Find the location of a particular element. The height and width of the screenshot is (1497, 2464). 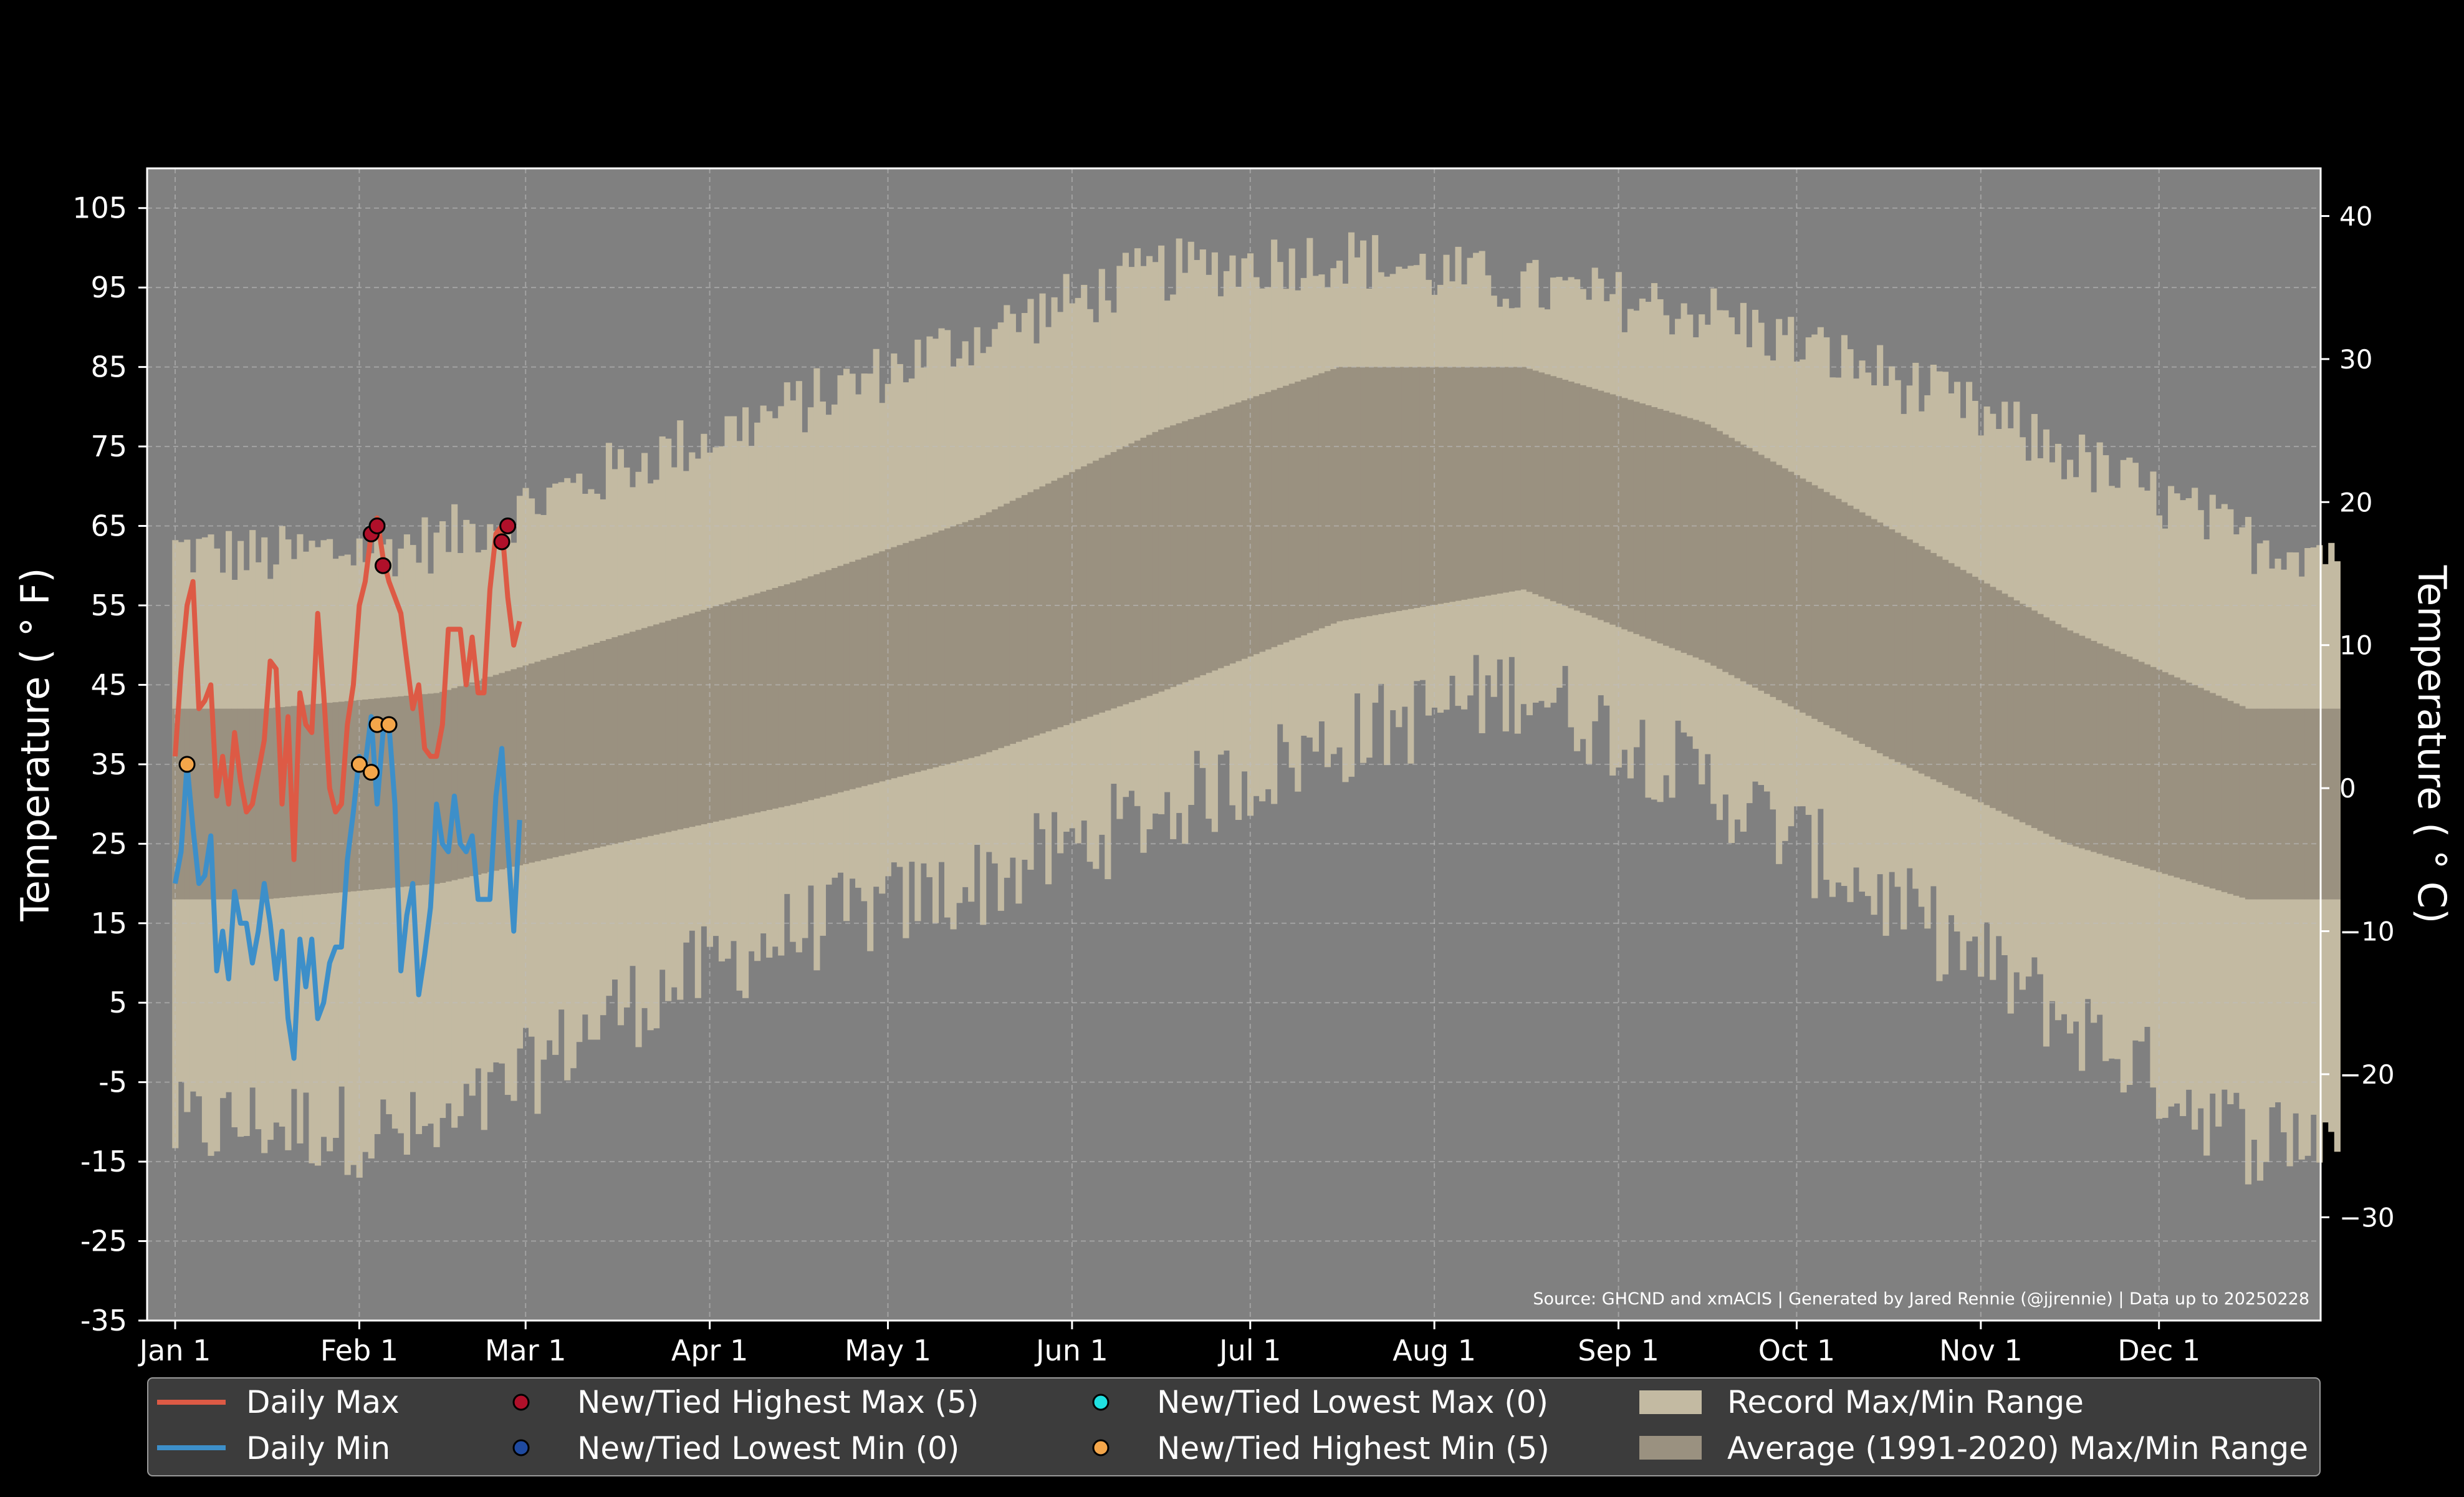

x-tick-label: Jul 1 is located at coordinates (1249, 1350).